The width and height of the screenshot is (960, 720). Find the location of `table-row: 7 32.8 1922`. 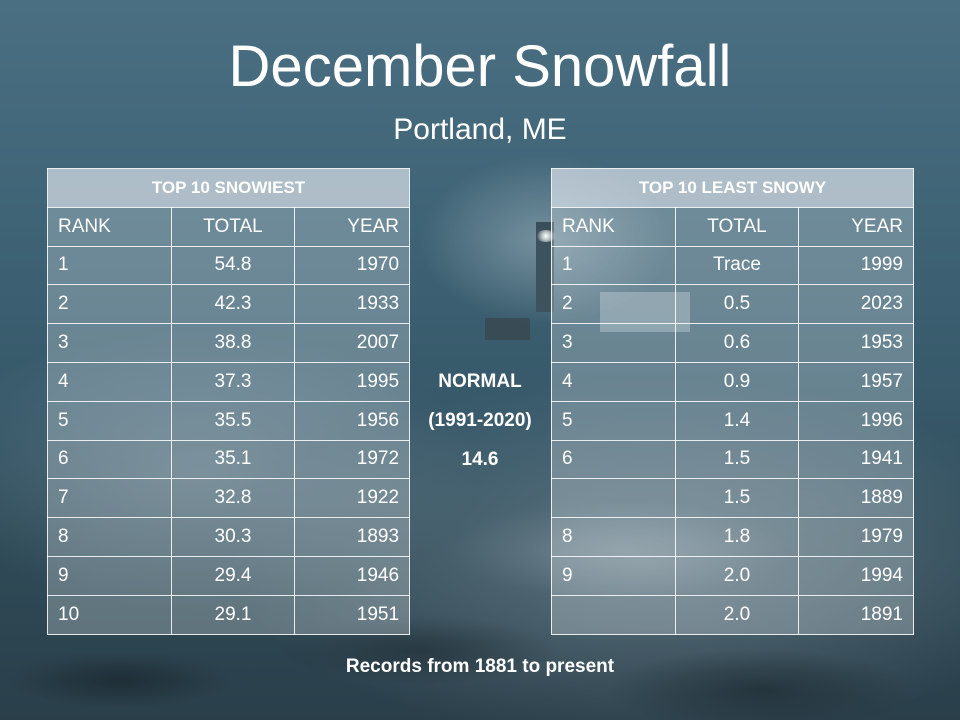

table-row: 7 32.8 1922 is located at coordinates (229, 498).